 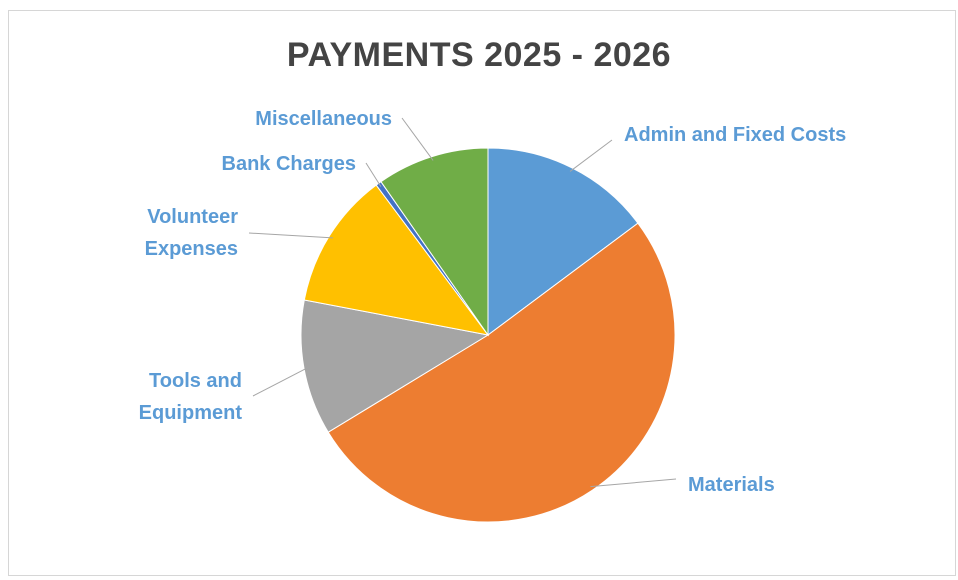 What do you see at coordinates (735, 135) in the screenshot?
I see `slice-label-admin-and-fixed-costs: Admin and Fixed Costs` at bounding box center [735, 135].